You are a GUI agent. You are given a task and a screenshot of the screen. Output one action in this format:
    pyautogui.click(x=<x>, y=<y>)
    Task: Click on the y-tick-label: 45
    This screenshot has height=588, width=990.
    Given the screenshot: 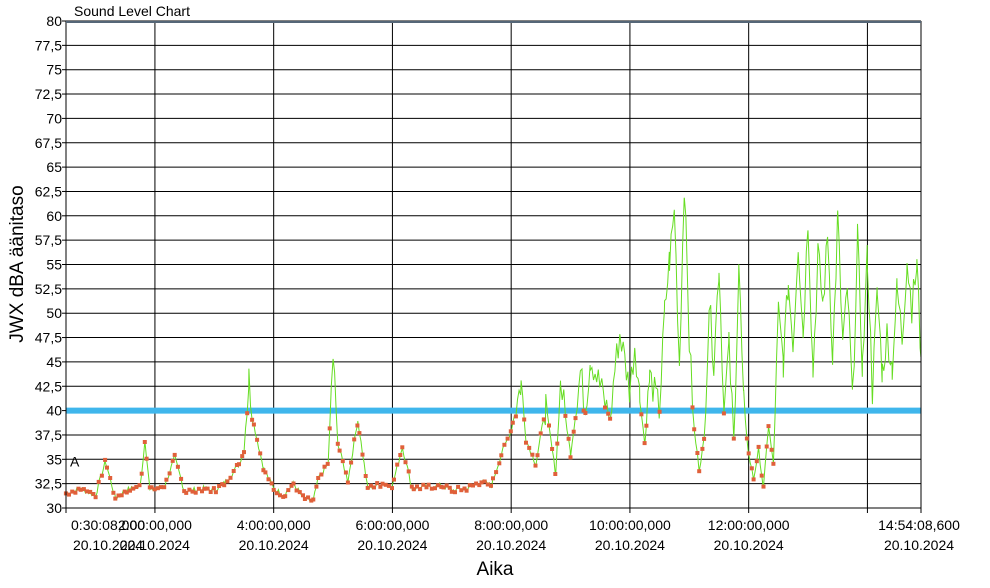 What is the action you would take?
    pyautogui.click(x=54, y=362)
    